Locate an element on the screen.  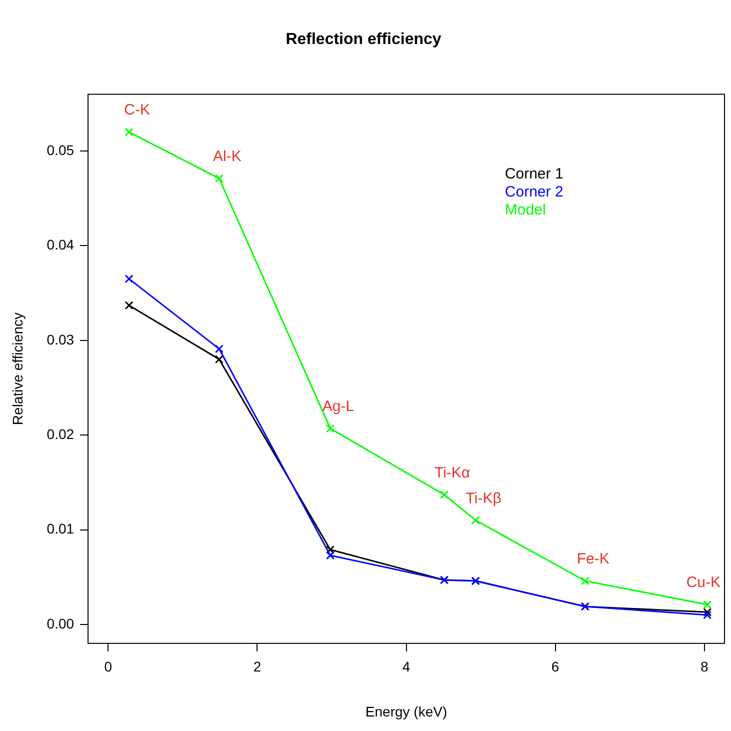
annotation: Cu-K is located at coordinates (703, 583).